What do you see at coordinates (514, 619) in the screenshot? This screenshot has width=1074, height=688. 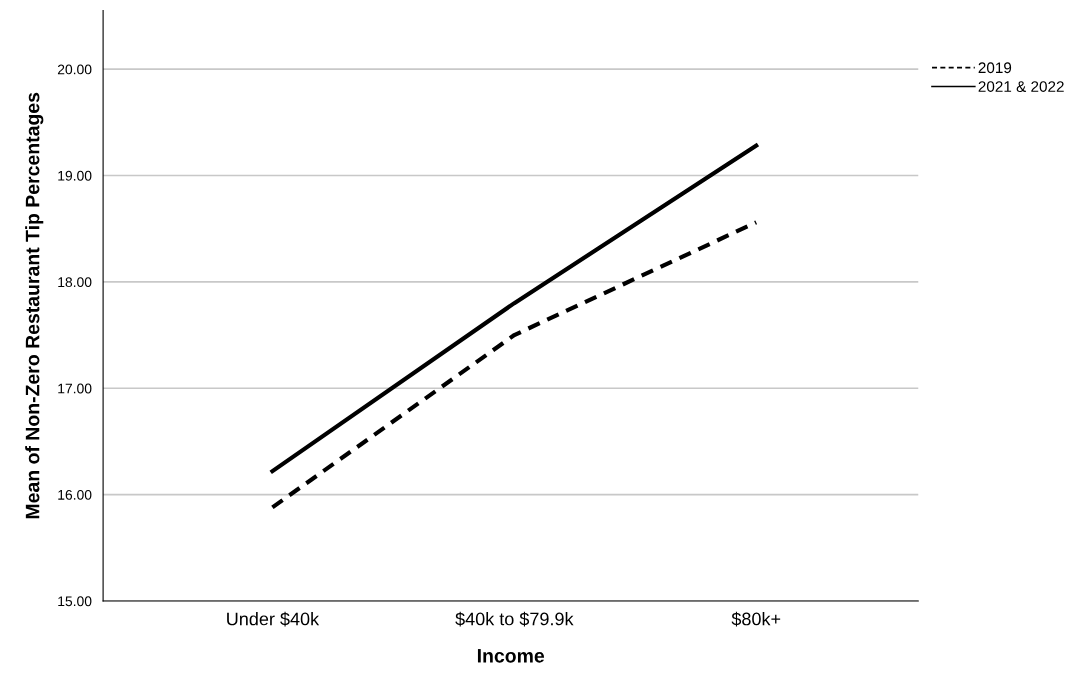 I see `x-tick-label: $40k to $79.9k` at bounding box center [514, 619].